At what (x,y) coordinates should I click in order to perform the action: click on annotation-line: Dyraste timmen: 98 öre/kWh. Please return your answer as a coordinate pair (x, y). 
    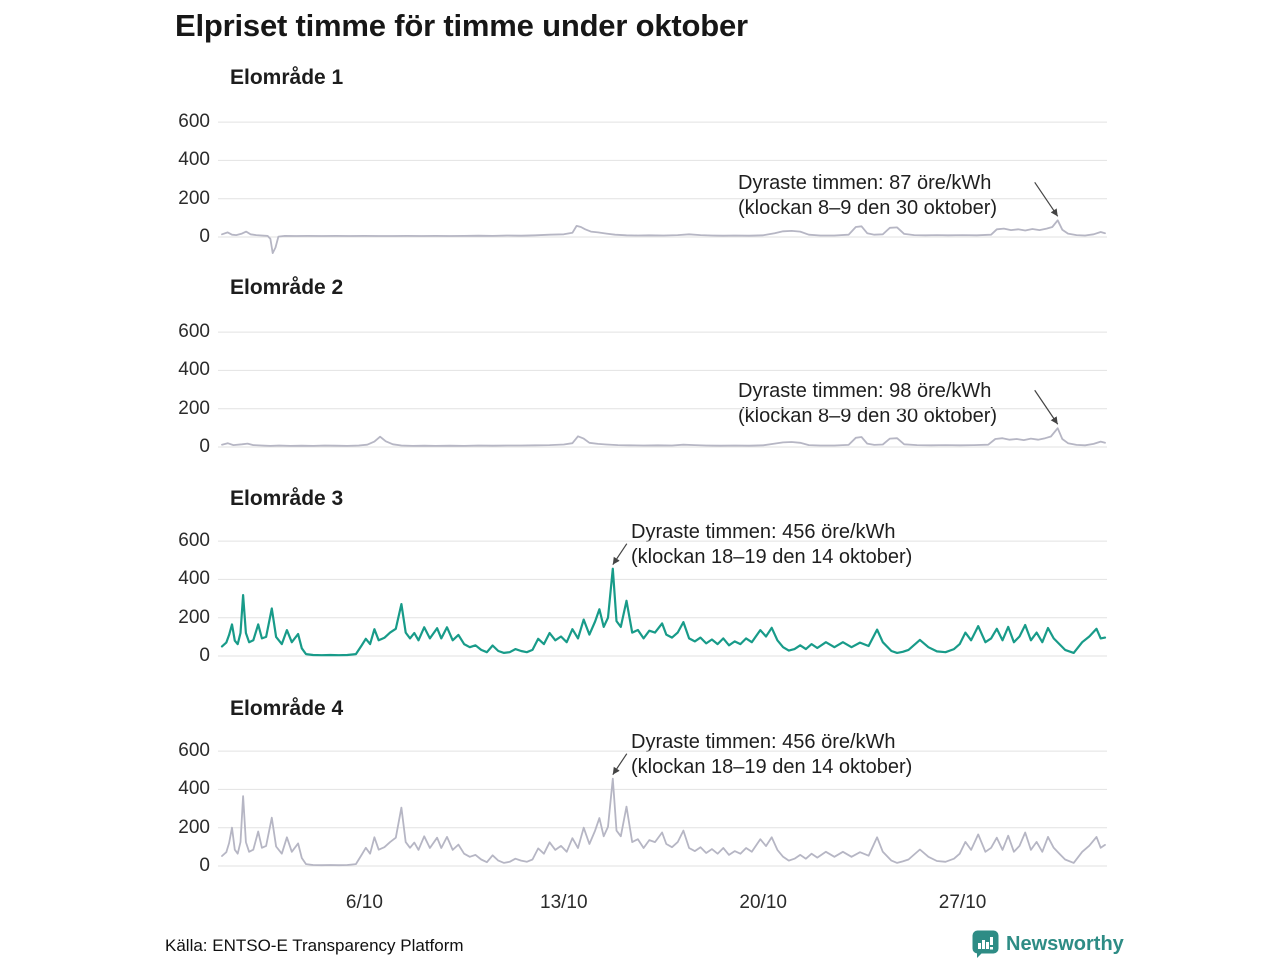
    Looking at the image, I should click on (865, 391).